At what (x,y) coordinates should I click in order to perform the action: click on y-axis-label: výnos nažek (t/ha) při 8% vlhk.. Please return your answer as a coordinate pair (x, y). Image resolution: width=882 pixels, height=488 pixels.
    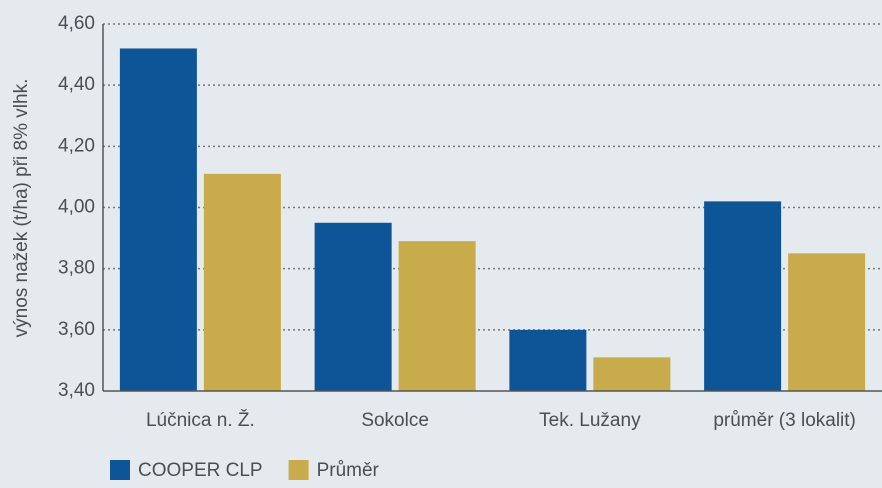
    Looking at the image, I should click on (21, 208).